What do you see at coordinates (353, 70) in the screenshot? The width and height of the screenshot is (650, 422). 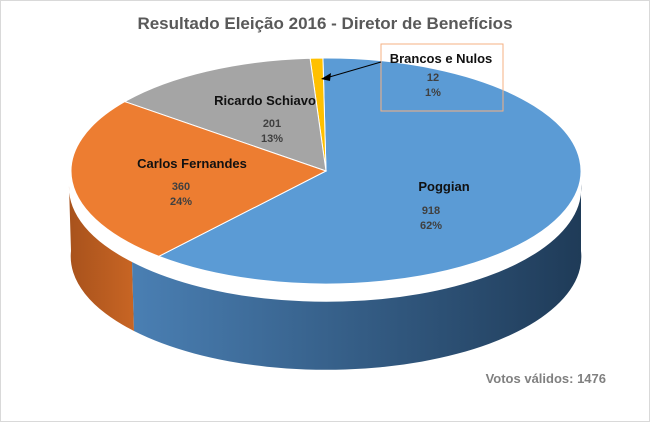 I see `callout-leader-line` at bounding box center [353, 70].